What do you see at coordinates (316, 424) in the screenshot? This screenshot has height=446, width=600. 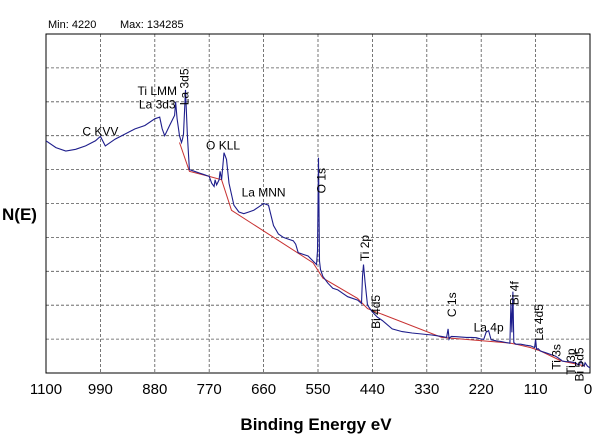 I see `x-axis-title: Binding Energy eV` at bounding box center [316, 424].